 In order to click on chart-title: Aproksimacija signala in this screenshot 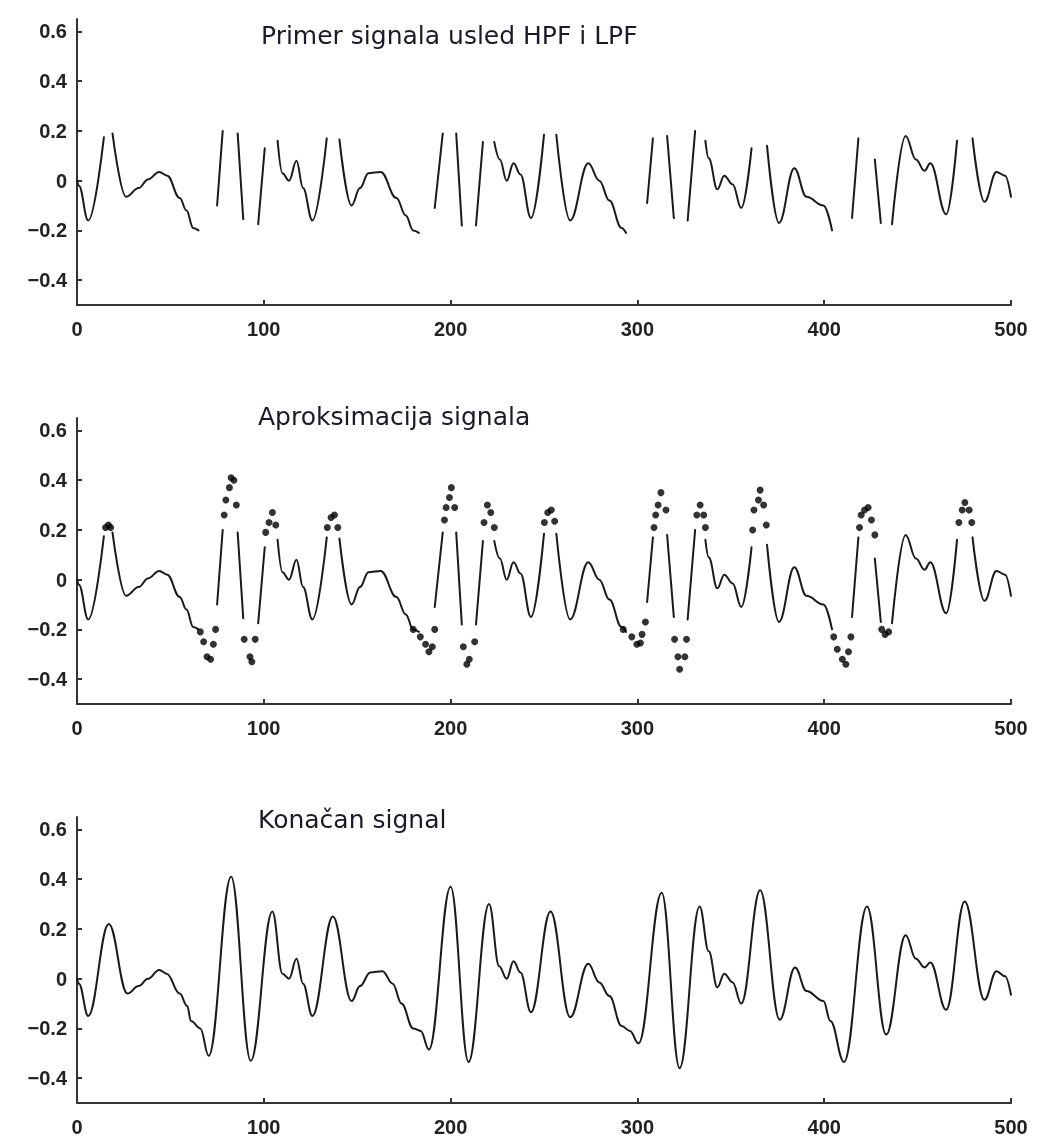, I will do `click(394, 416)`.